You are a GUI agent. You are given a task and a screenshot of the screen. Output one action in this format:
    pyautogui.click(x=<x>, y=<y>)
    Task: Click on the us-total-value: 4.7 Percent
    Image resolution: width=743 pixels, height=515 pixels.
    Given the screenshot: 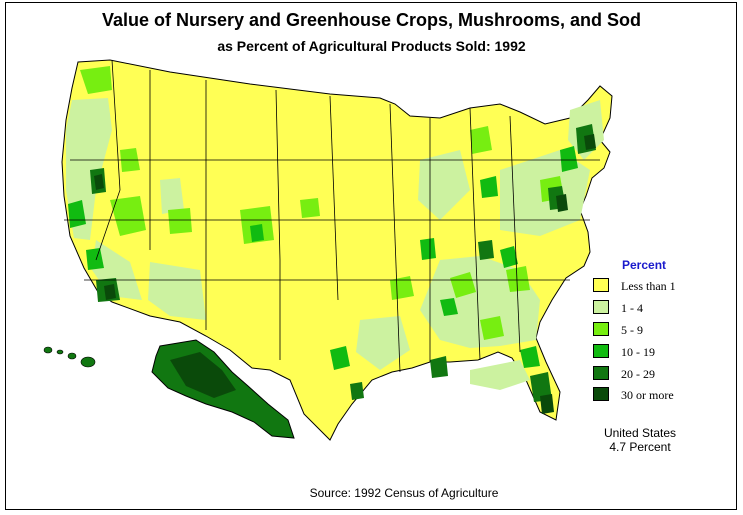 What is the action you would take?
    pyautogui.click(x=640, y=447)
    